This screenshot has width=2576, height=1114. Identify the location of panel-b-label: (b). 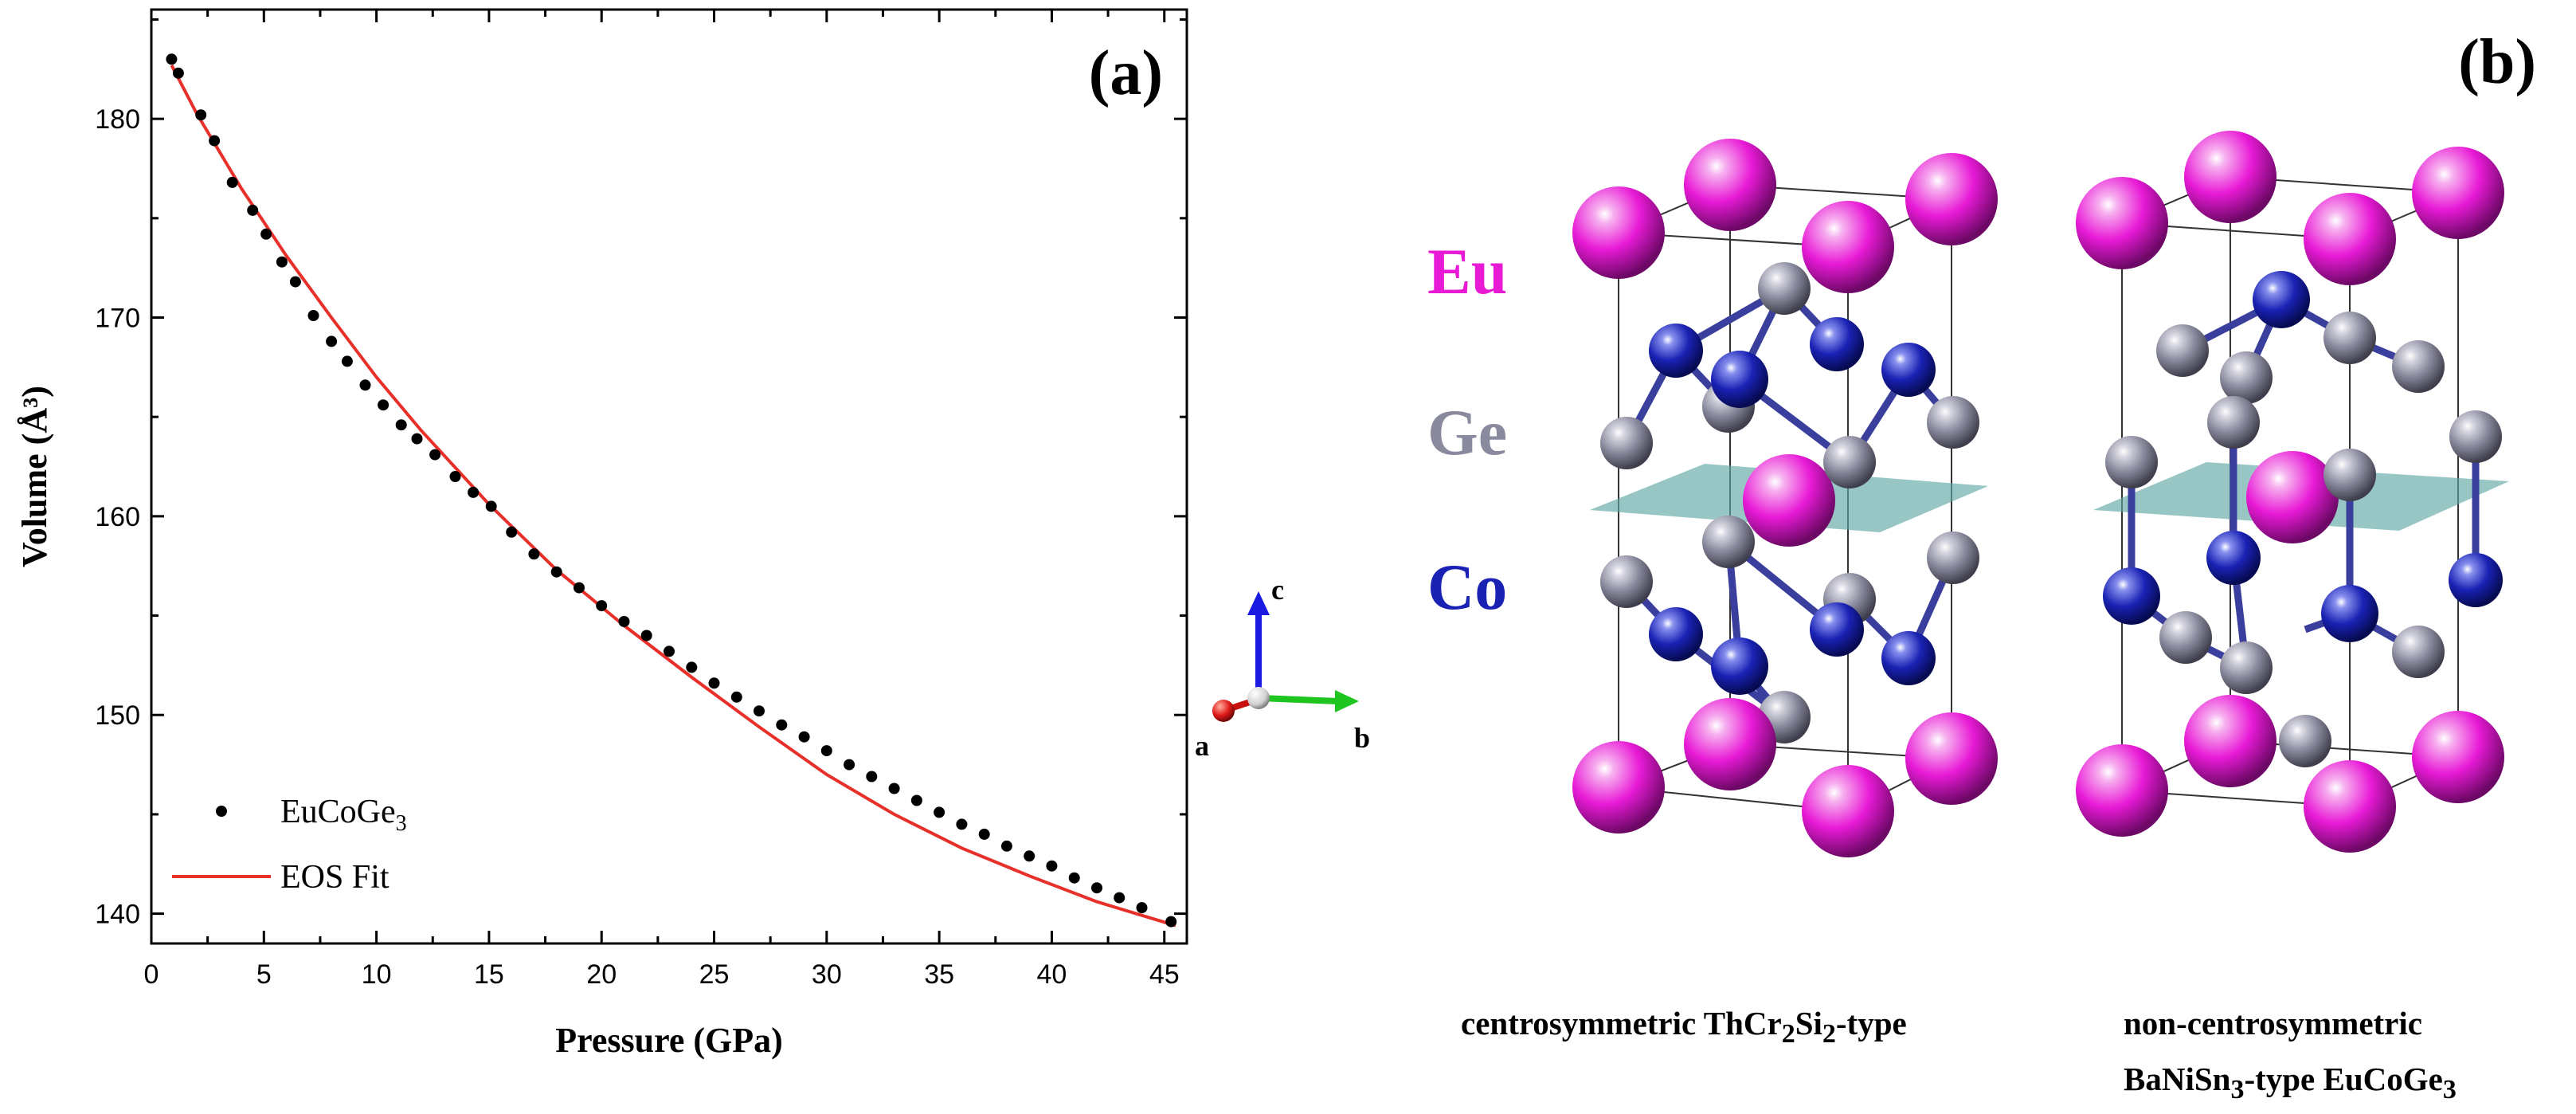
(2497, 62).